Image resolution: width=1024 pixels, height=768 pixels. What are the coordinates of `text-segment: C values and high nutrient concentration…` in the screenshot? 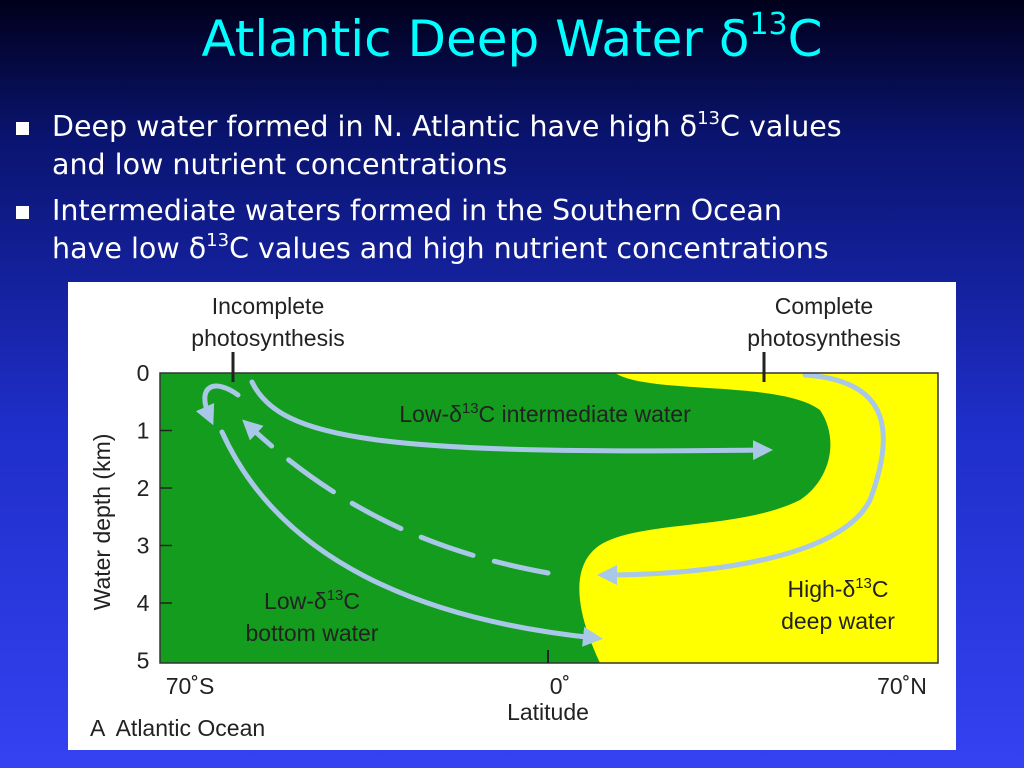 It's located at (529, 248).